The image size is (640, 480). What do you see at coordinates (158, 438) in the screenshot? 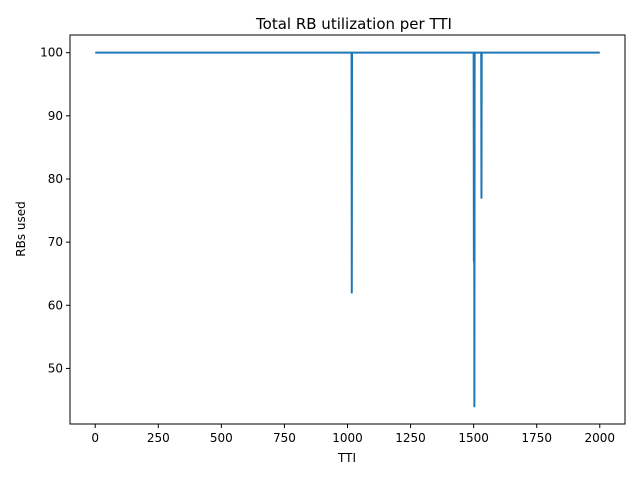
I see `x-tick-label: 250` at bounding box center [158, 438].